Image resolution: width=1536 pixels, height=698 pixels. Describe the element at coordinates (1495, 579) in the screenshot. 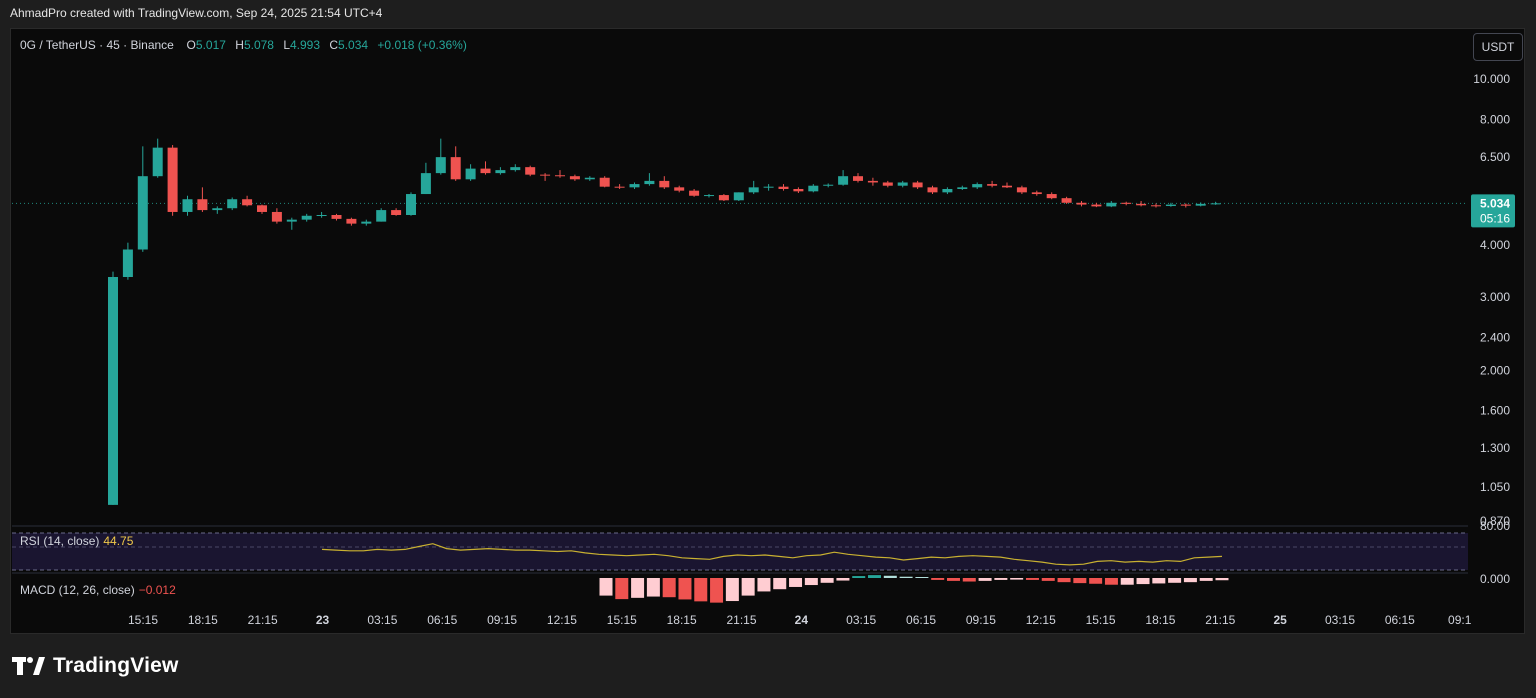

I see `macd-axis-tick: 0.000` at that location.